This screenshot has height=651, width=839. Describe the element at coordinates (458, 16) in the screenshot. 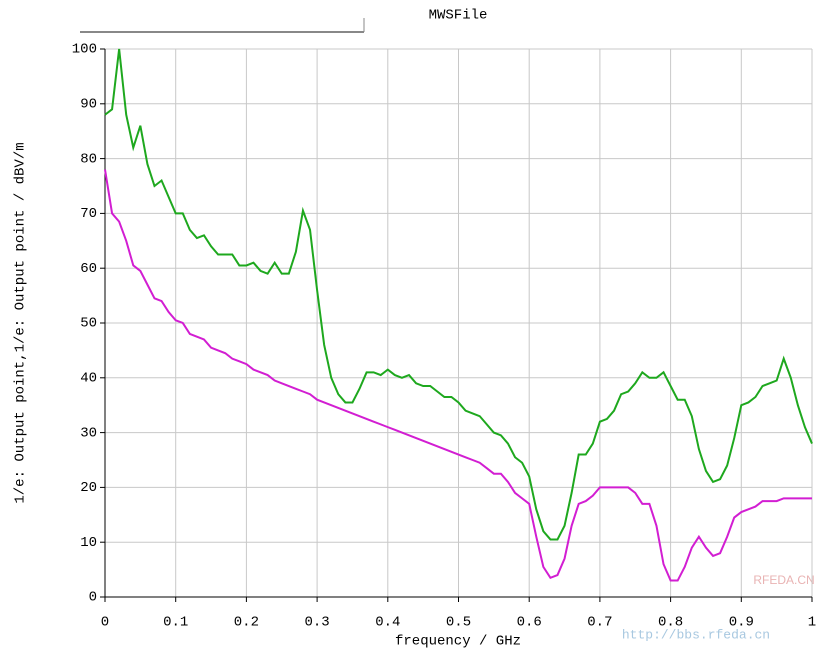

I see `chart-title: MWSFile` at that location.